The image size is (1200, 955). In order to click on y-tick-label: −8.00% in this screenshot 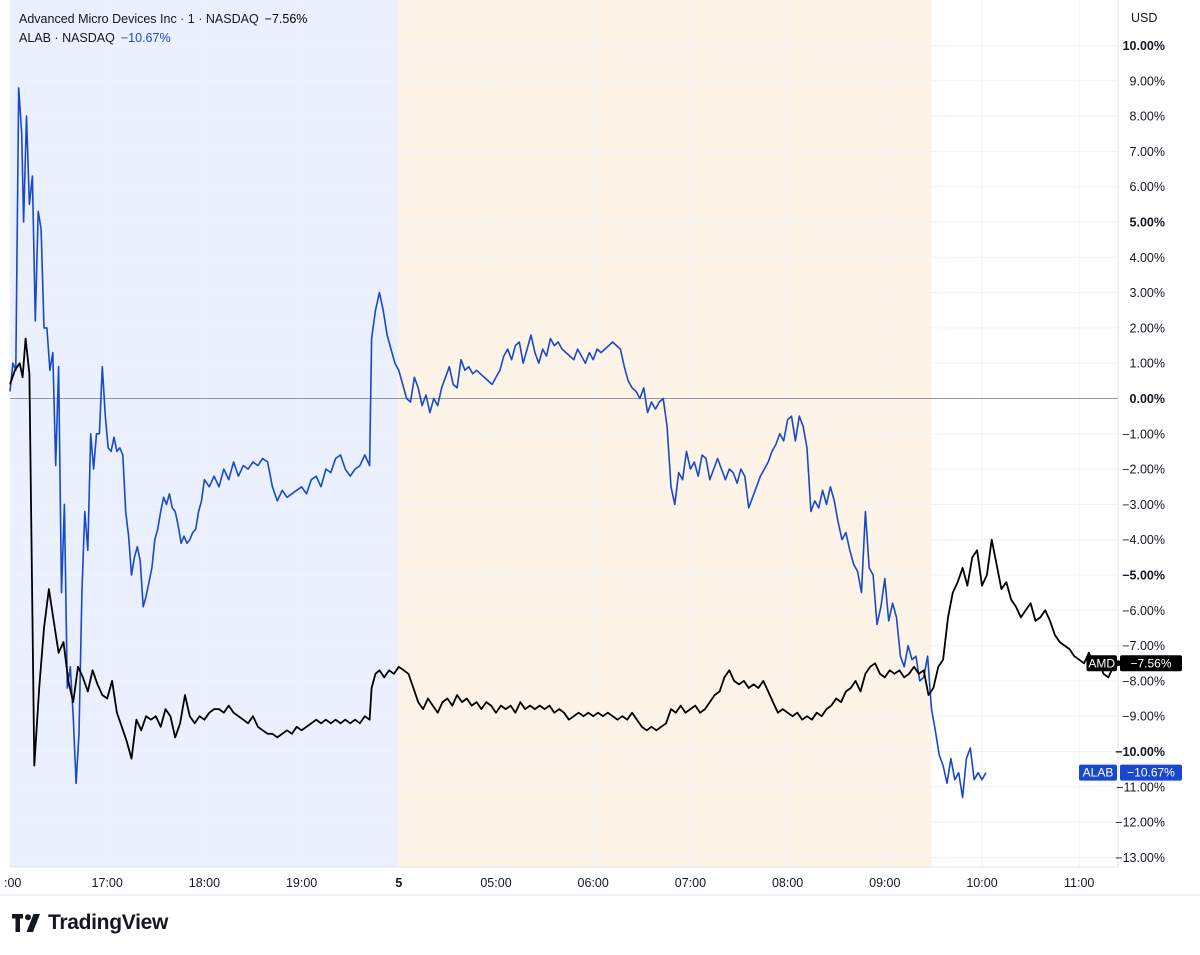, I will do `click(1143, 681)`.